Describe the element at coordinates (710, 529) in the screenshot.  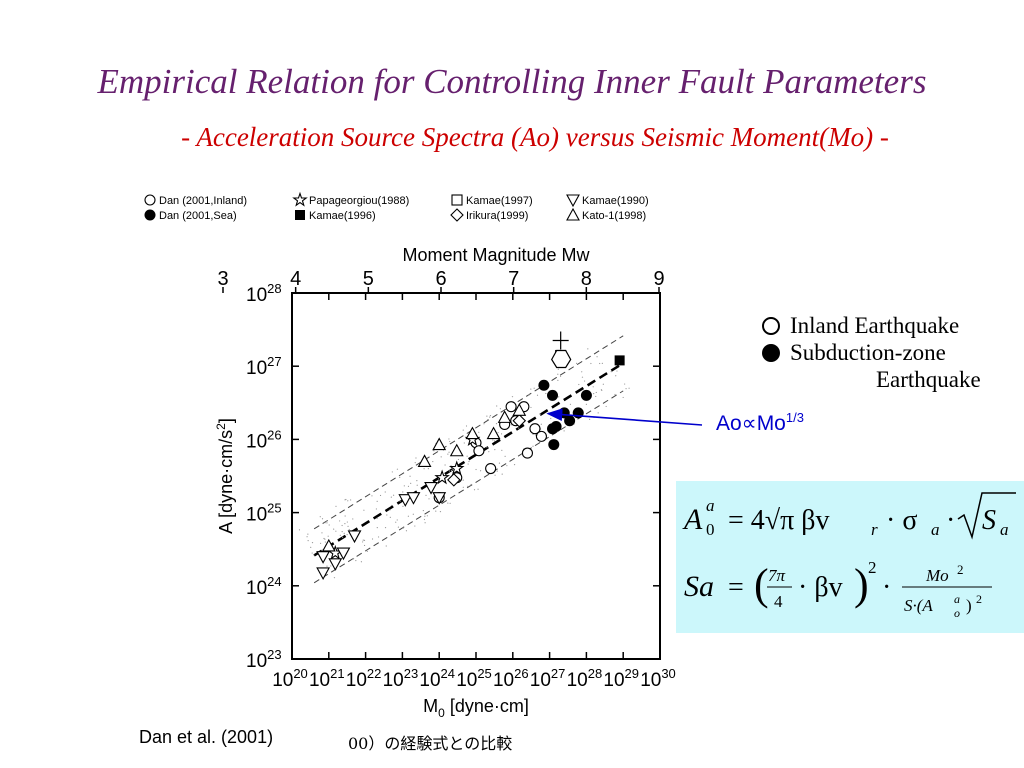
I see `eq1-lhs-sub: 0` at that location.